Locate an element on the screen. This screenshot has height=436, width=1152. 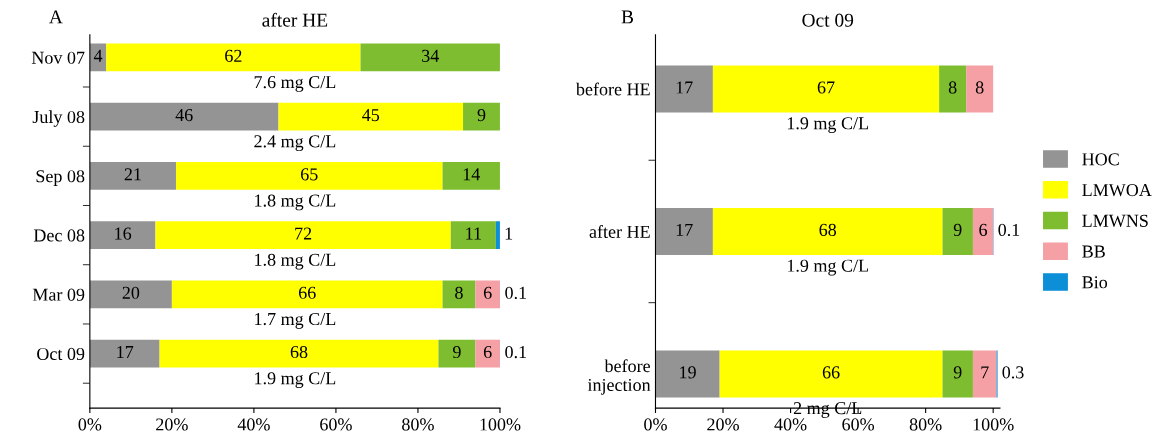
data-label: 45 is located at coordinates (371, 115).